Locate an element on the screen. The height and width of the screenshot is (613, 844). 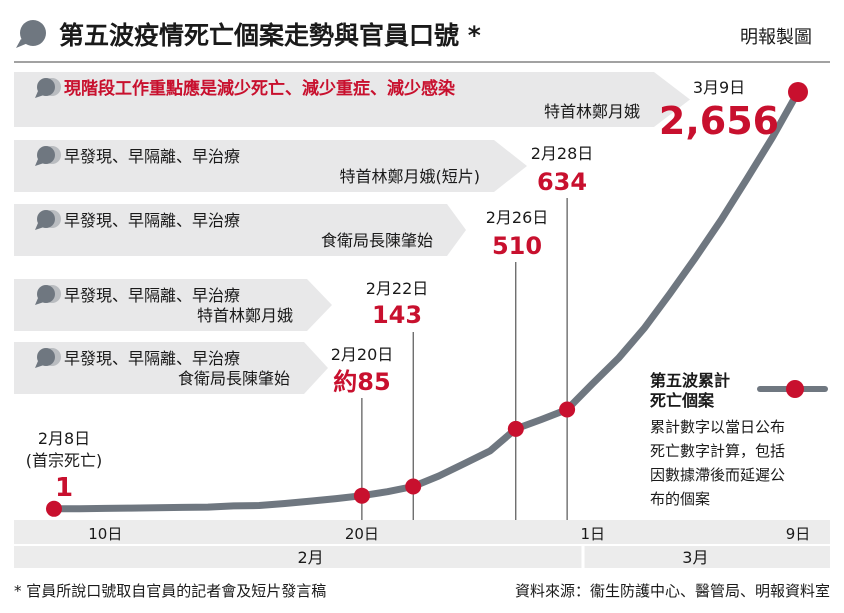
data-point-value: 2,656 is located at coordinates (719, 121).